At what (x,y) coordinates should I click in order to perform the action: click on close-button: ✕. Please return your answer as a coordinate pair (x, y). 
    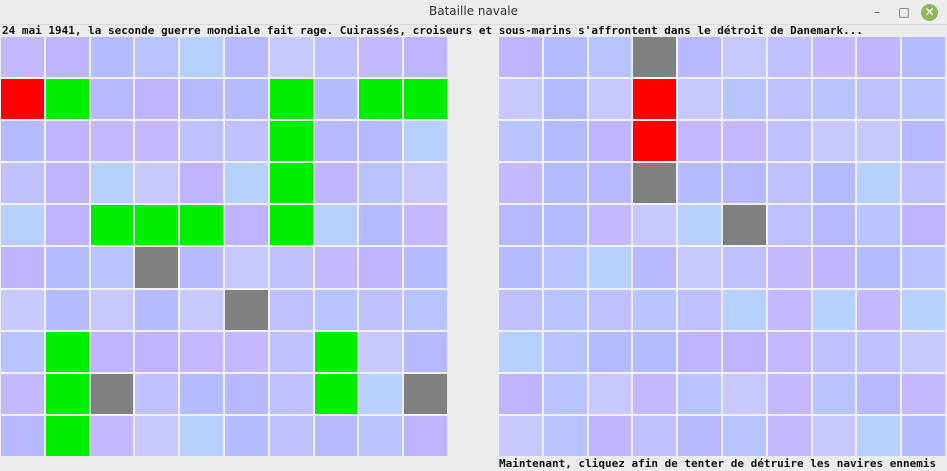
    Looking at the image, I should click on (929, 12).